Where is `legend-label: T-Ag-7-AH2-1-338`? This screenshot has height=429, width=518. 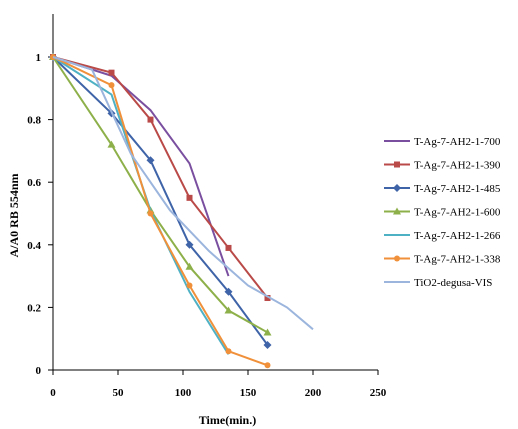 legend-label: T-Ag-7-AH2-1-338 is located at coordinates (457, 260).